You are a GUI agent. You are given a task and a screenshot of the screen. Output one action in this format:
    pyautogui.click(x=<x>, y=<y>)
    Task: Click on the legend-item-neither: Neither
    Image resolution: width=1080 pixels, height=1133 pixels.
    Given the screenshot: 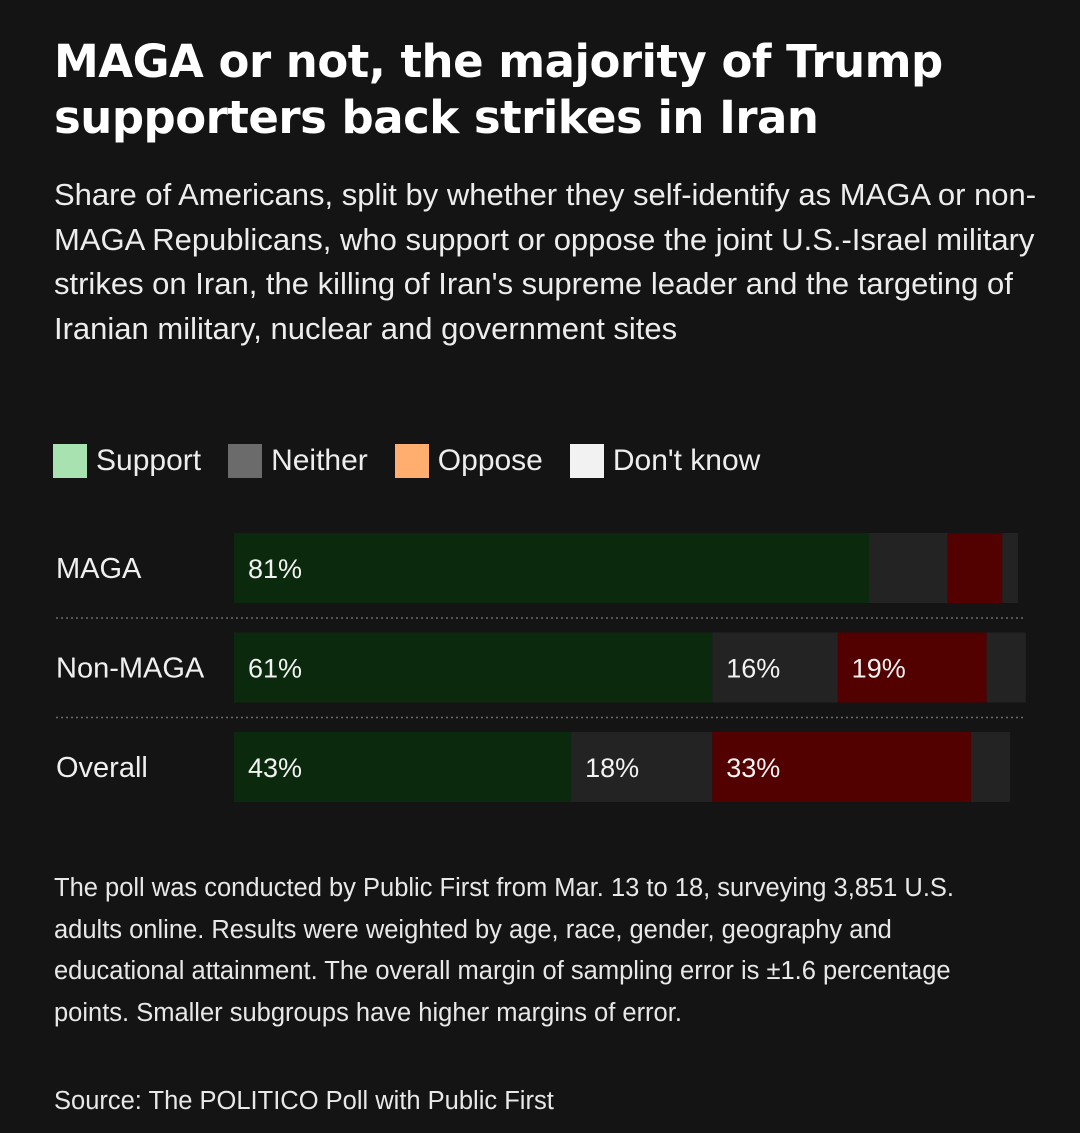 What is the action you would take?
    pyautogui.click(x=298, y=461)
    